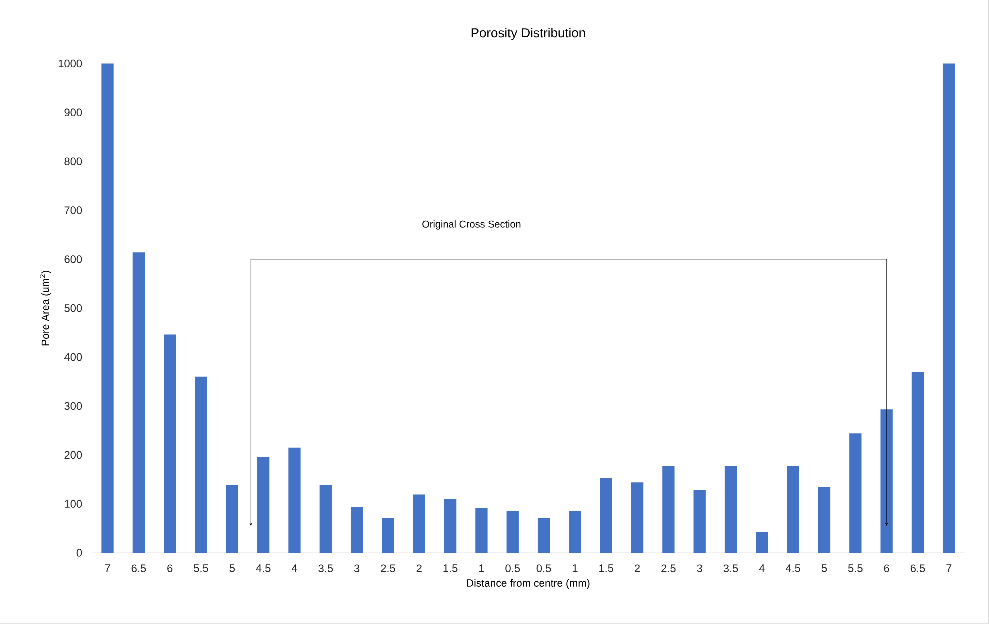  Describe the element at coordinates (79, 553) in the screenshot. I see `y-tick-label: 0` at that location.